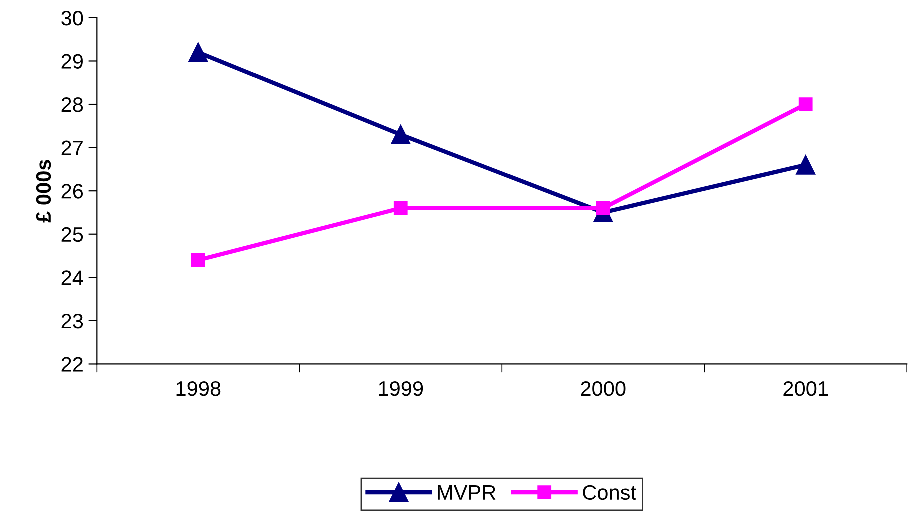 The image size is (908, 513). I want to click on legend-label: Const, so click(609, 492).